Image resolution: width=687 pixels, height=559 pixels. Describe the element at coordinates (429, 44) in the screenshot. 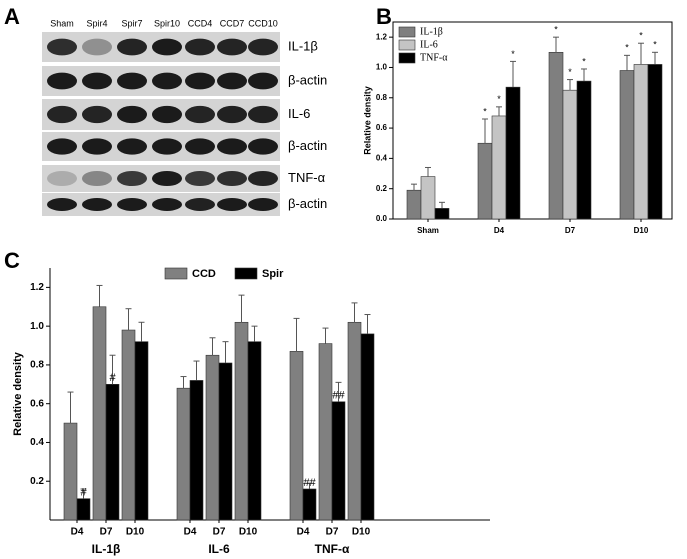

I see `legend-label: IL-6` at that location.